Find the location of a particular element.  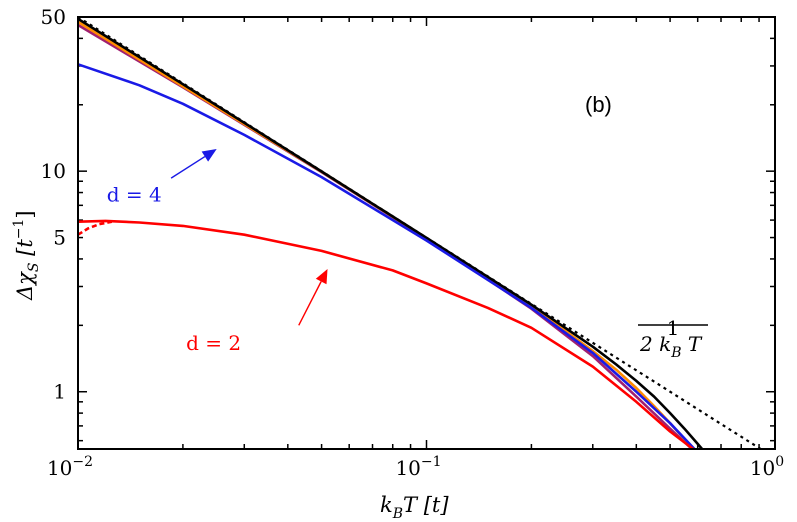

annotations: d = 4 d = 2 is located at coordinates (217, 252).